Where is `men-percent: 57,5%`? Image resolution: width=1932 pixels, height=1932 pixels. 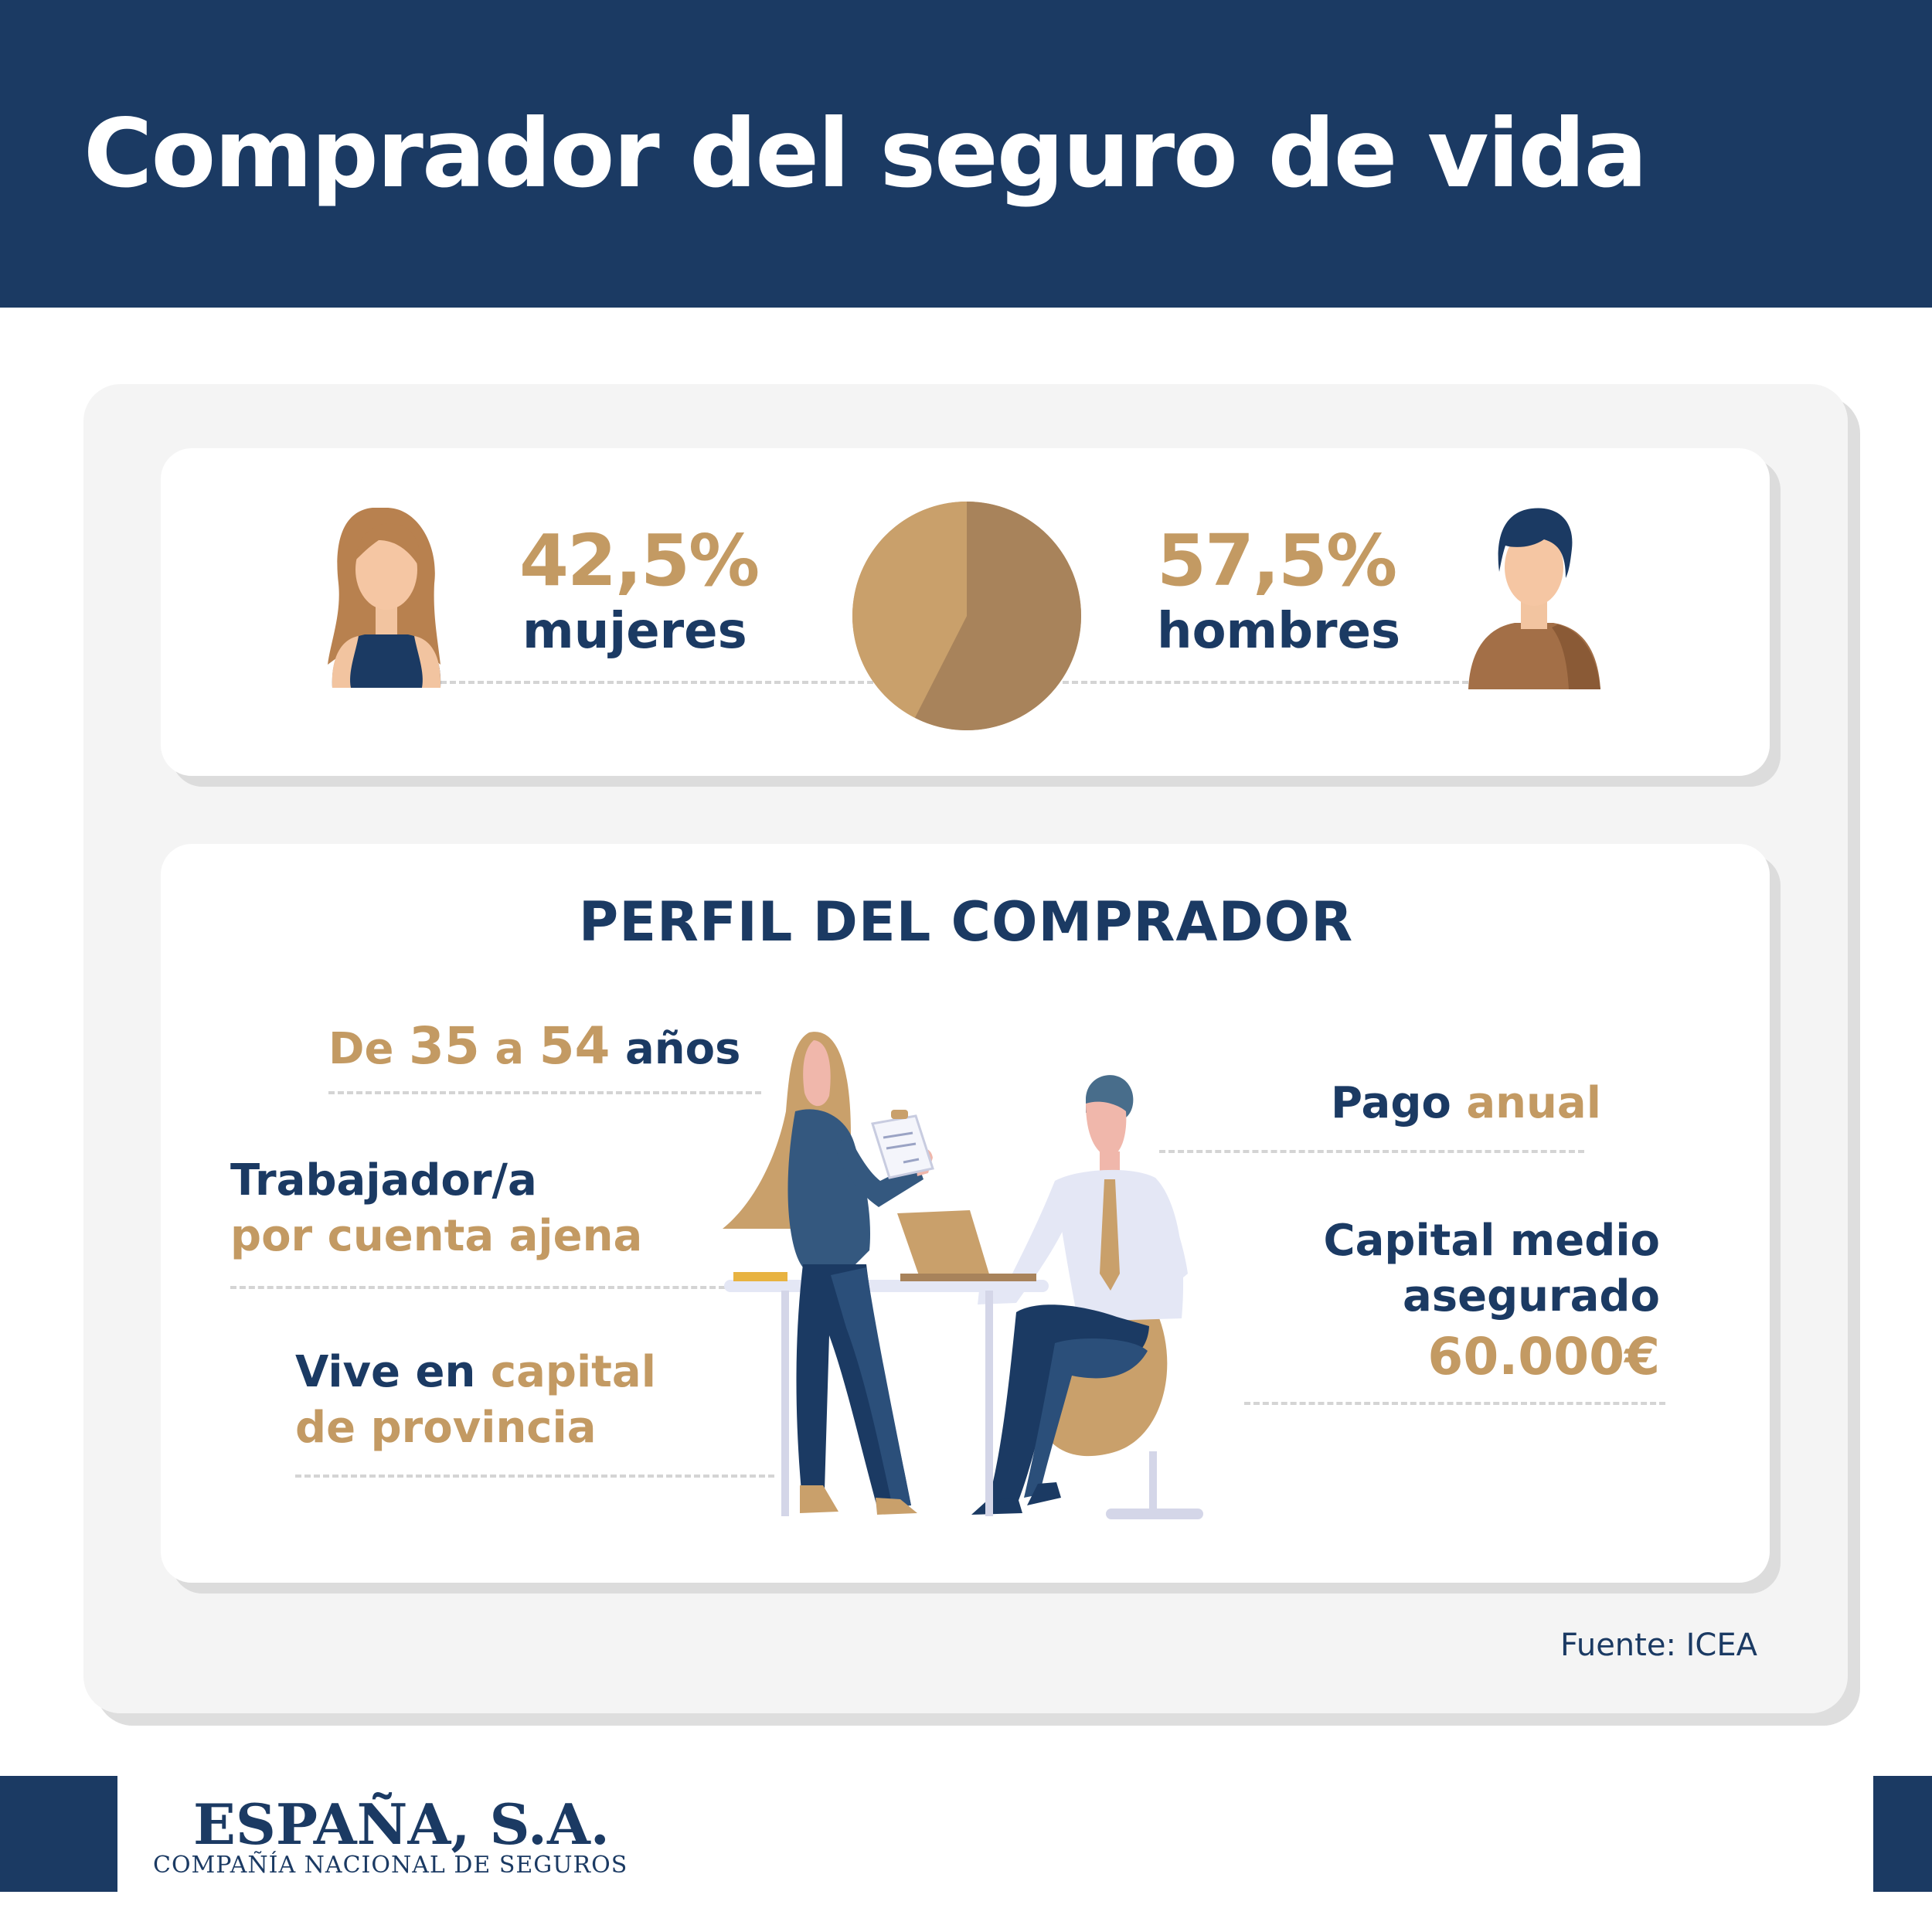
men-percent: 57,5% is located at coordinates (1277, 560).